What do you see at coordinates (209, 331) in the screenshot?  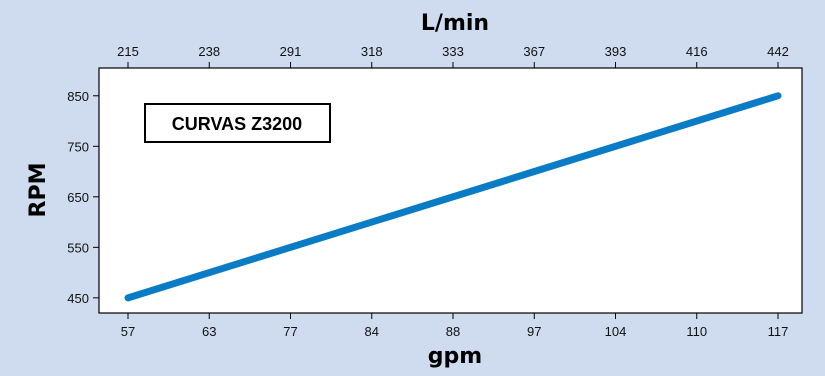 I see `bottom-tick-label: 63` at bounding box center [209, 331].